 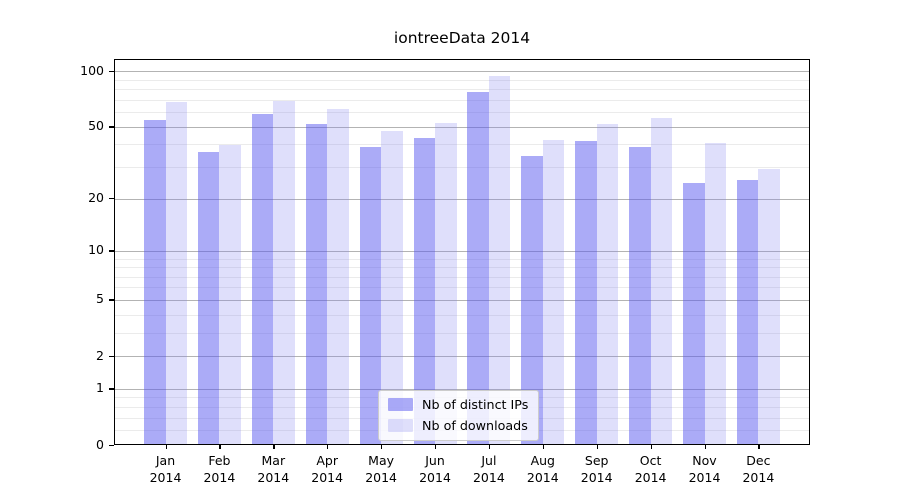 What do you see at coordinates (219, 460) in the screenshot?
I see `x-tick-month: Feb` at bounding box center [219, 460].